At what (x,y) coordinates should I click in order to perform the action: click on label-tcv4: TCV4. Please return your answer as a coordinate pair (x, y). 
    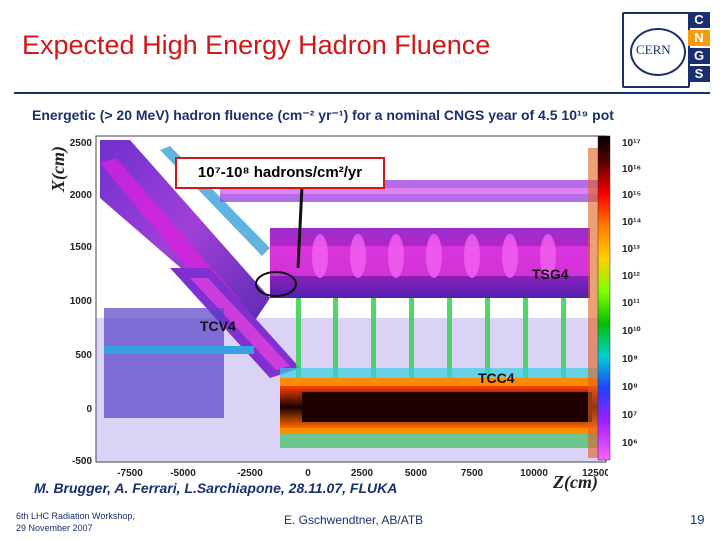
    Looking at the image, I should click on (218, 326).